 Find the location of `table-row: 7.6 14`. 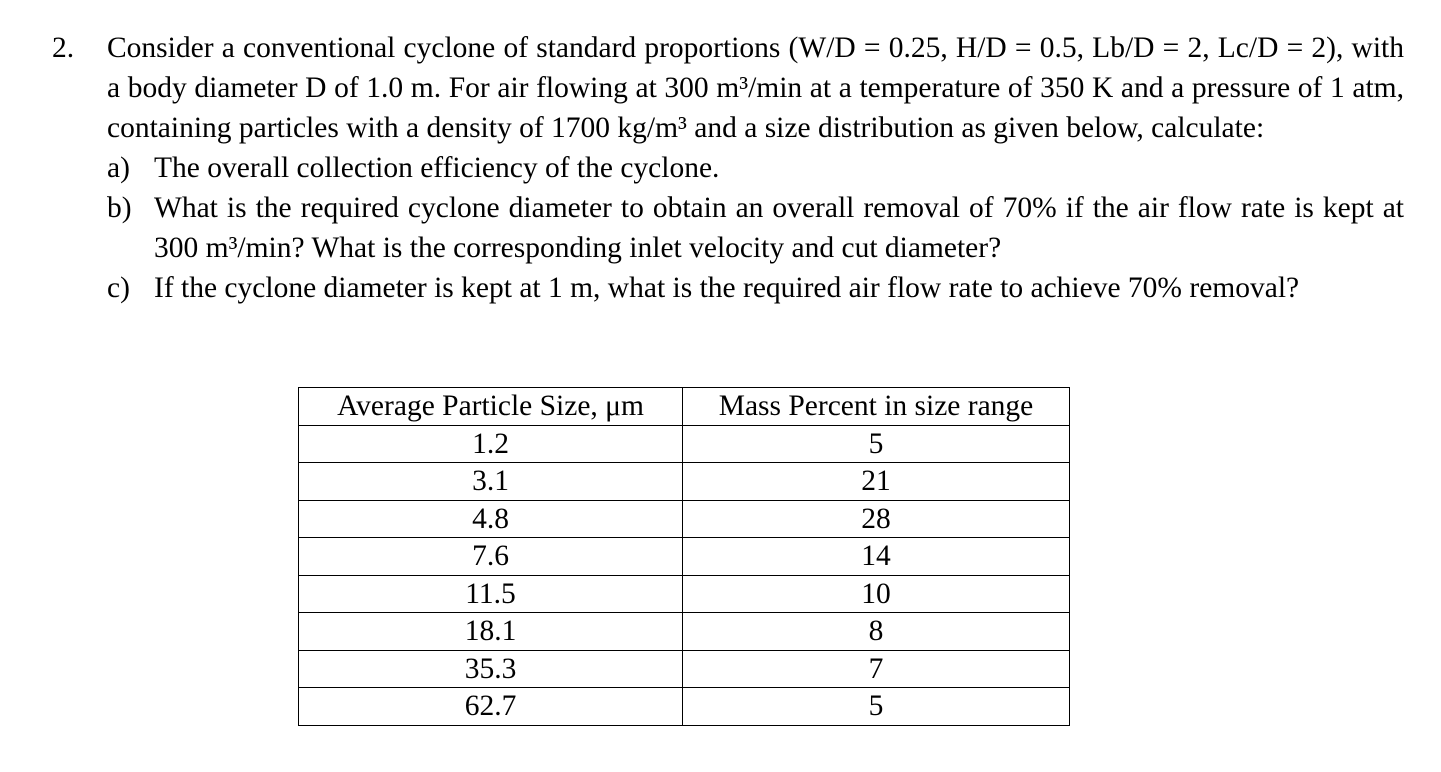

table-row: 7.6 14 is located at coordinates (684, 556).